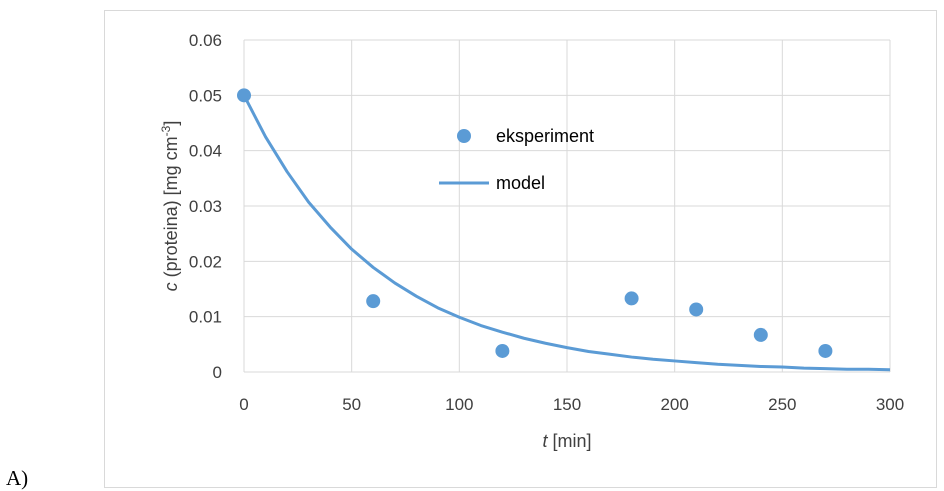 The image size is (944, 491). I want to click on legend-label-model: model, so click(520, 183).